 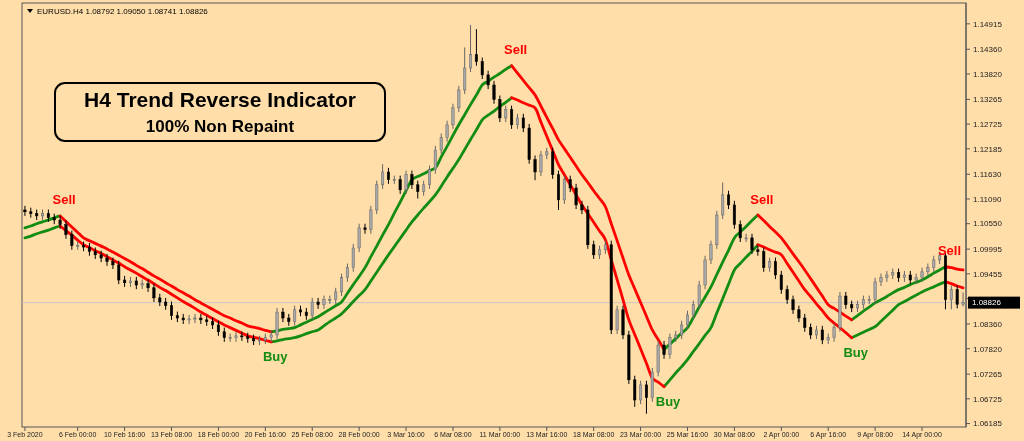 I want to click on y-tick-label: 1.07820, so click(x=988, y=349).